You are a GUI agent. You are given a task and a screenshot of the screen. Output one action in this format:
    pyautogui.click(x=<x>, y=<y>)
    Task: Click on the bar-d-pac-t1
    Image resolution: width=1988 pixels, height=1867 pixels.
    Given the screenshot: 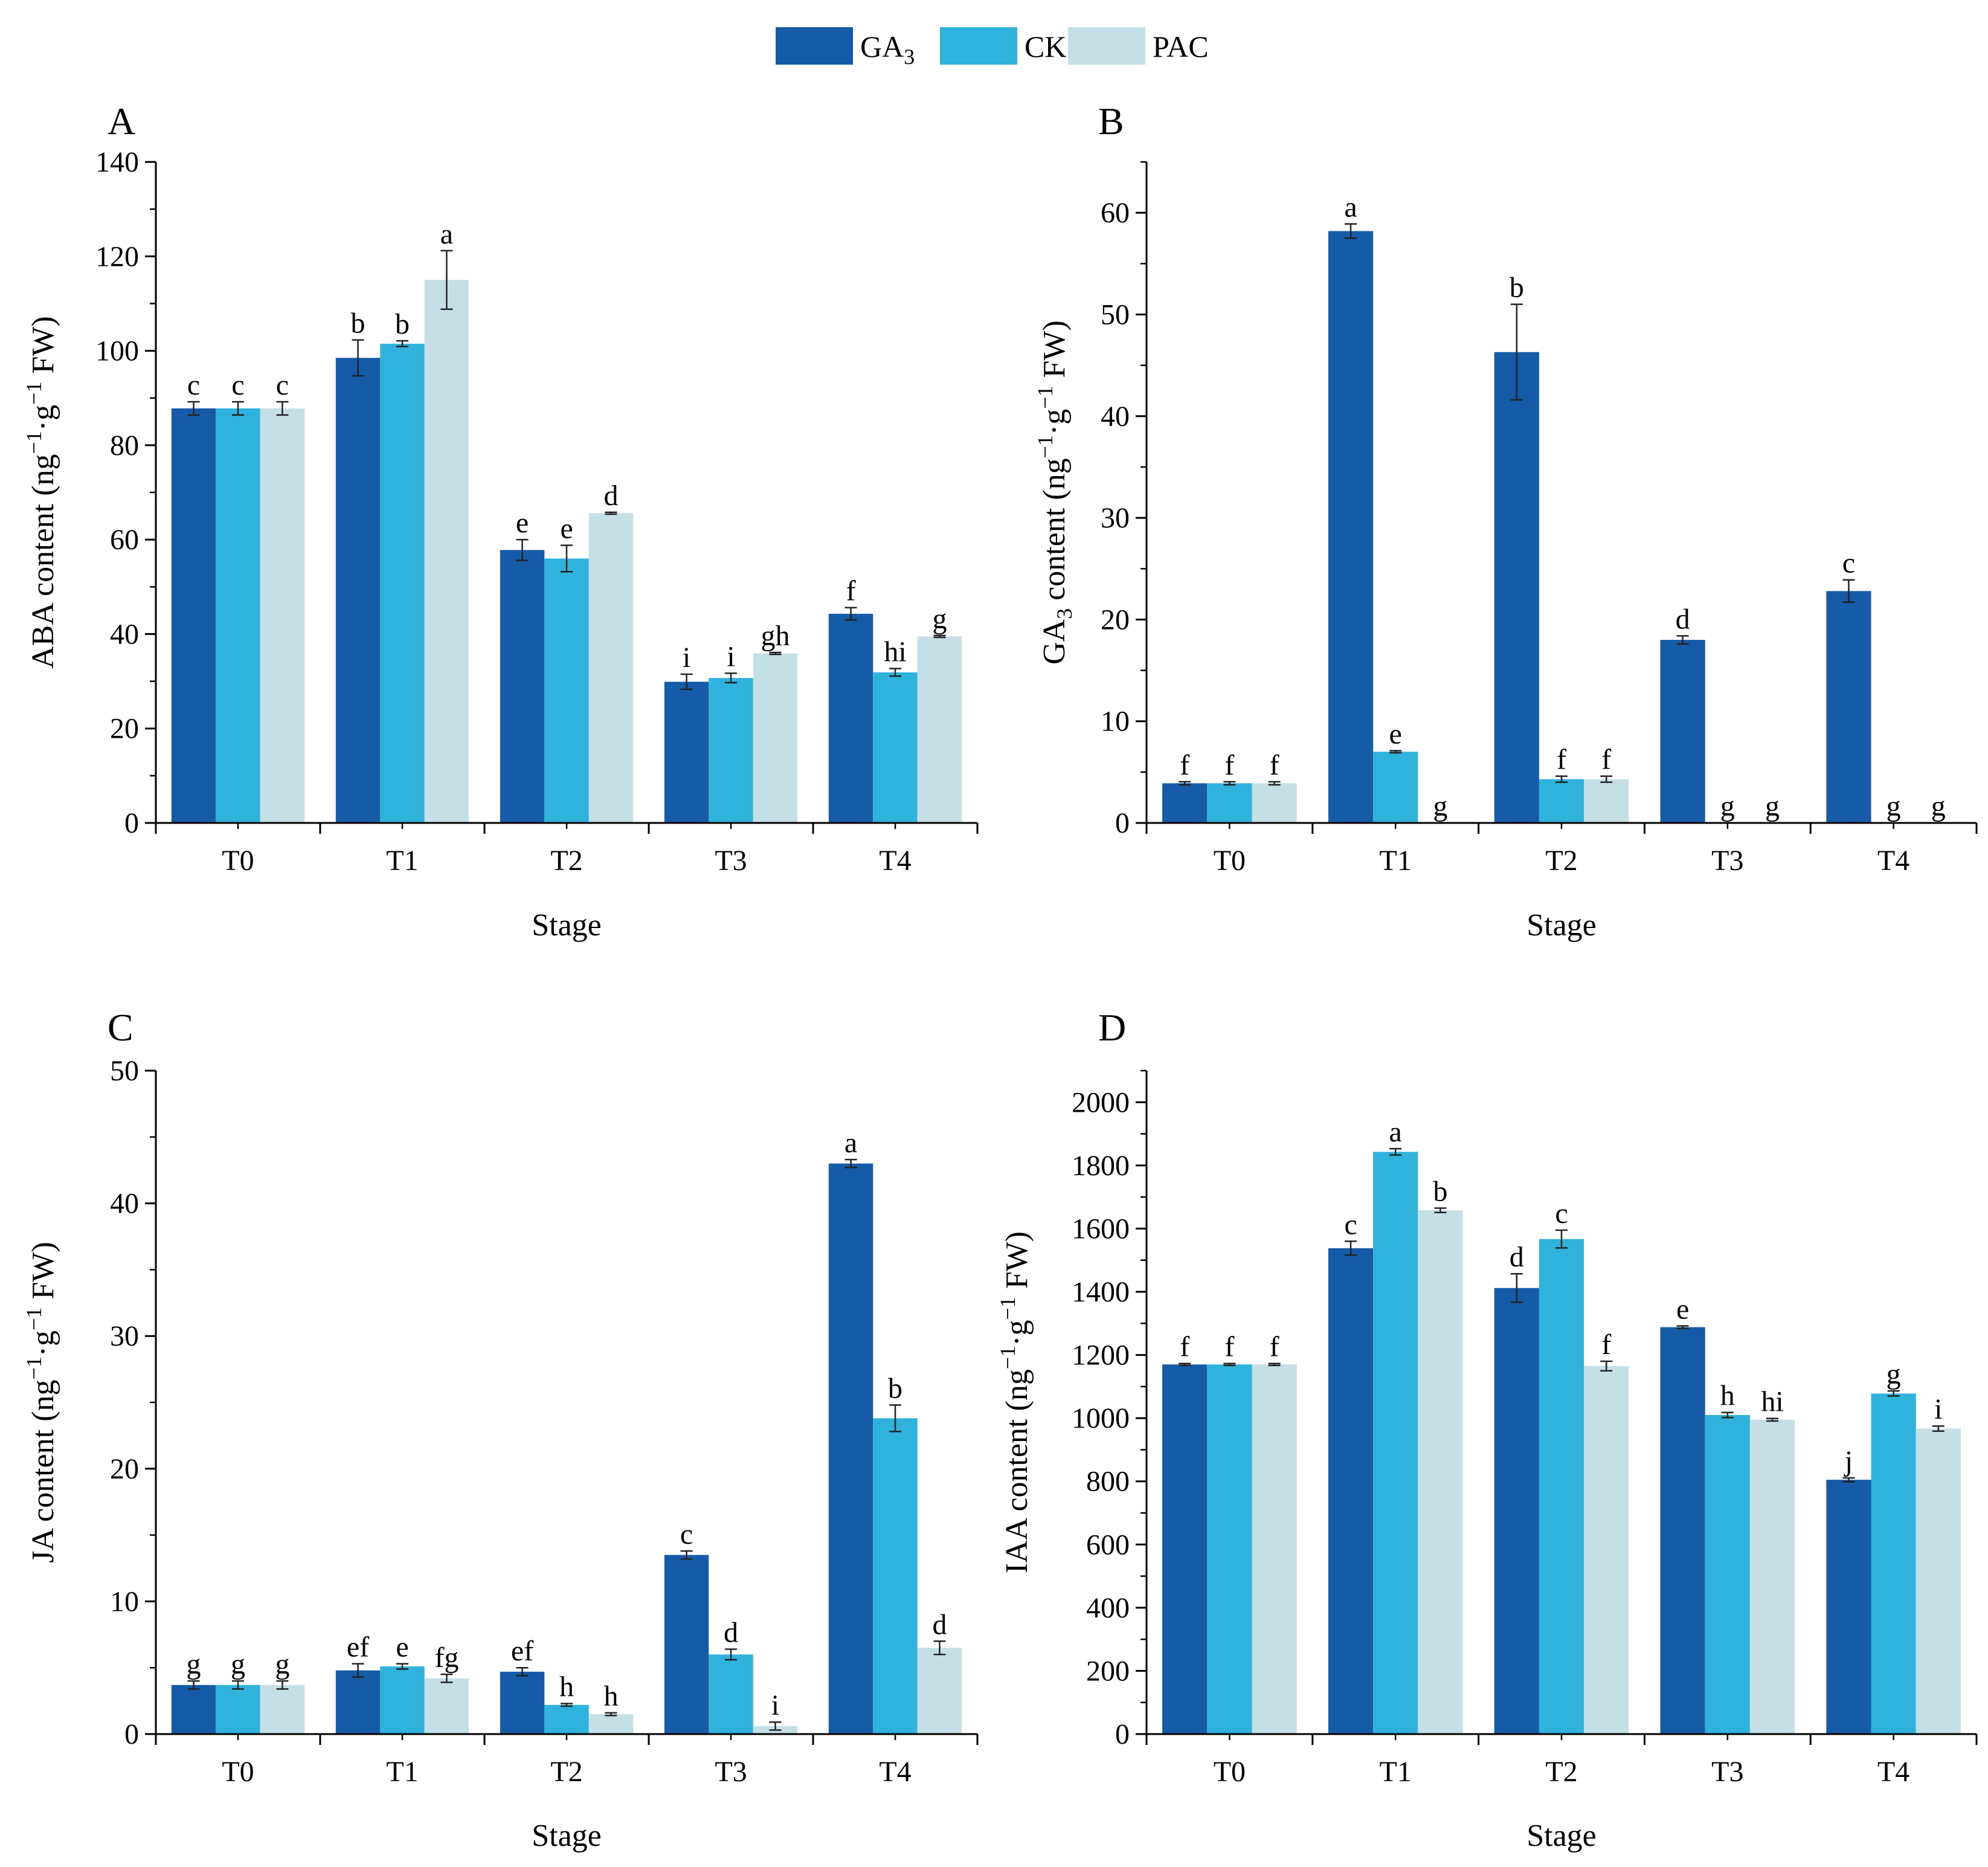 What is the action you would take?
    pyautogui.click(x=1440, y=1472)
    